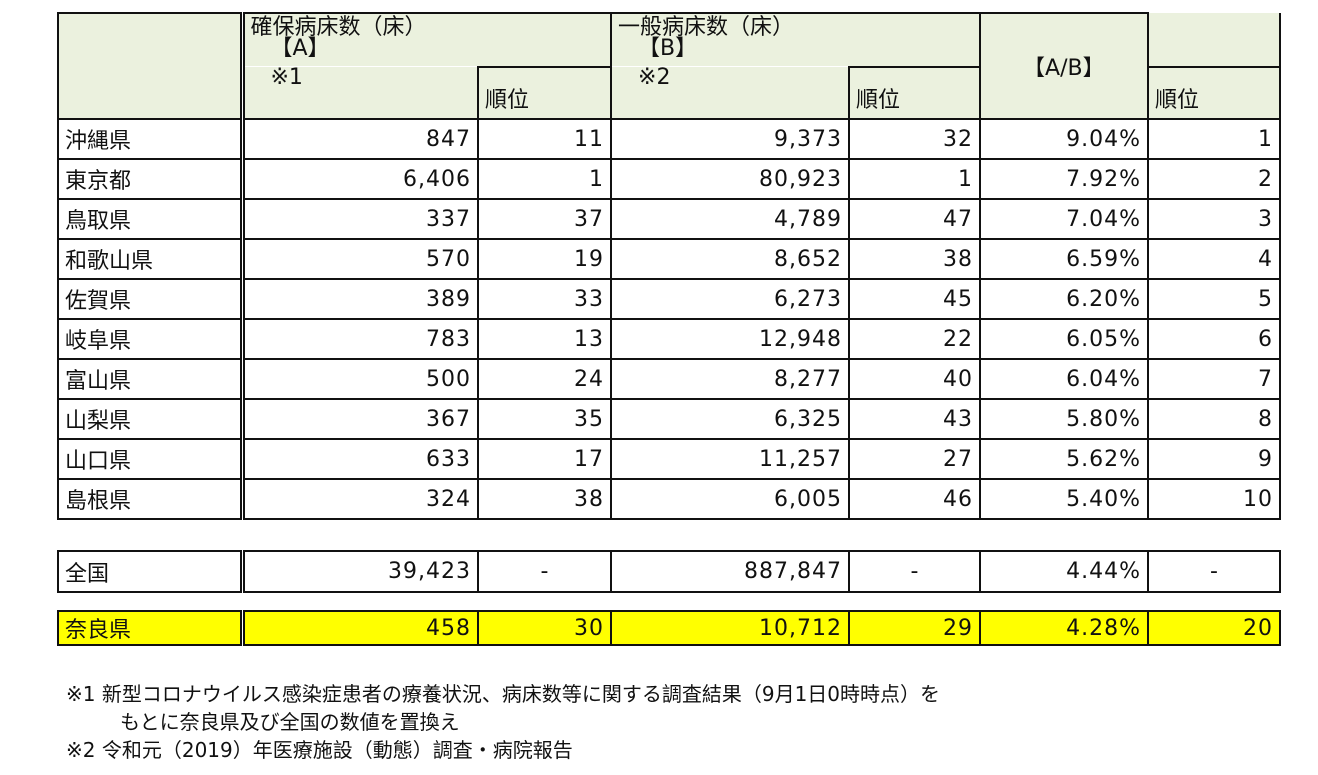 The width and height of the screenshot is (1318, 775). I want to click on nara-table: 奈良県 458 30 10,712 29 4.28% 20, so click(669, 628).